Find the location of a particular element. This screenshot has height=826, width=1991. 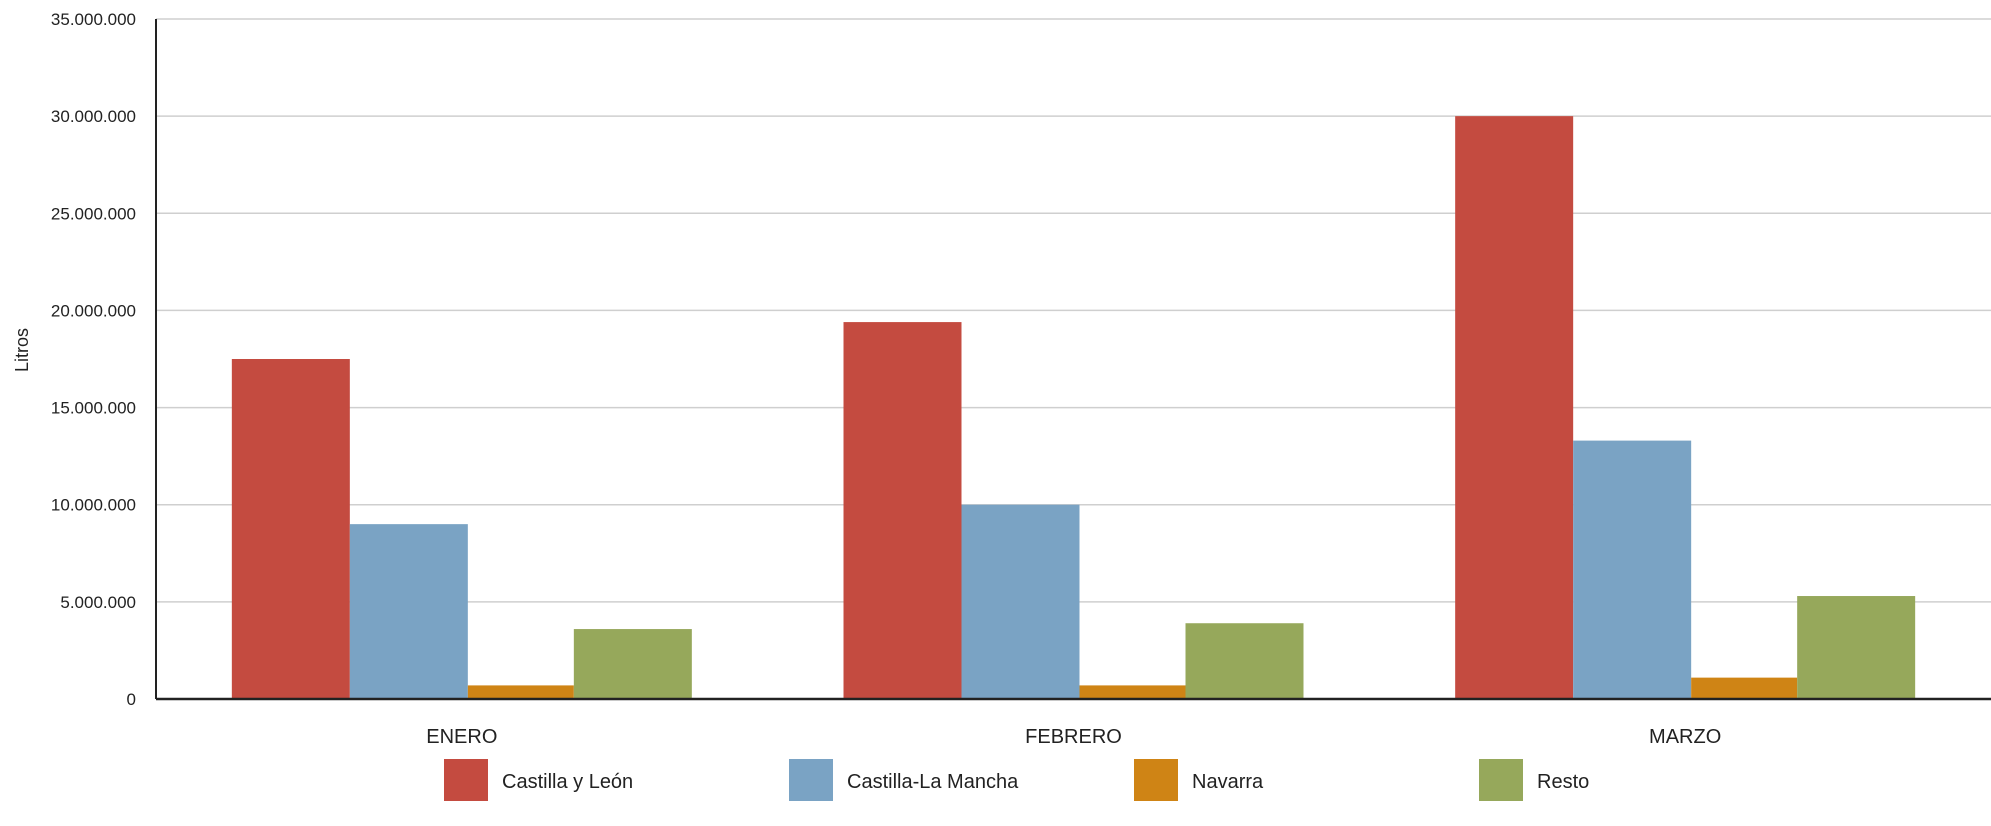

legend-item: Castilla y León is located at coordinates (538, 780).